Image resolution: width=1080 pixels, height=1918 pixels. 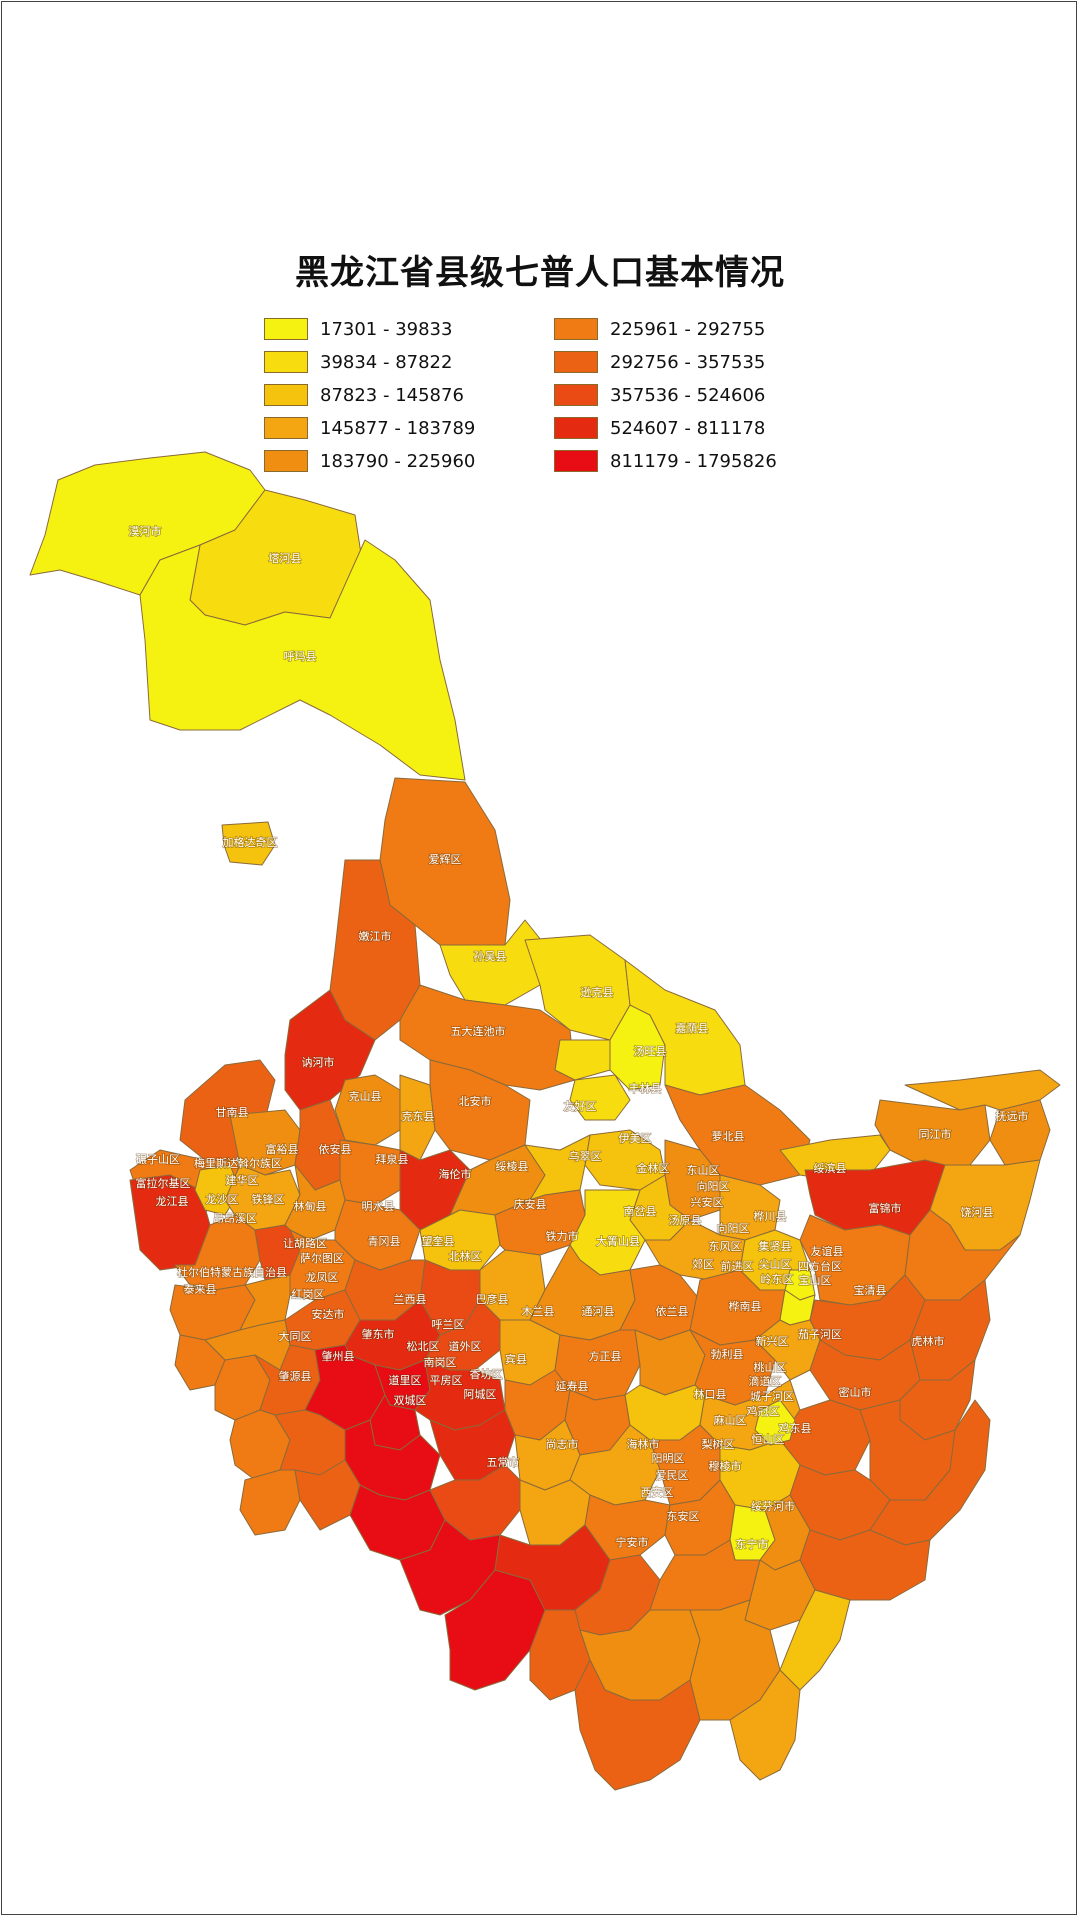 I want to click on region-label: 双城区, so click(x=410, y=1400).